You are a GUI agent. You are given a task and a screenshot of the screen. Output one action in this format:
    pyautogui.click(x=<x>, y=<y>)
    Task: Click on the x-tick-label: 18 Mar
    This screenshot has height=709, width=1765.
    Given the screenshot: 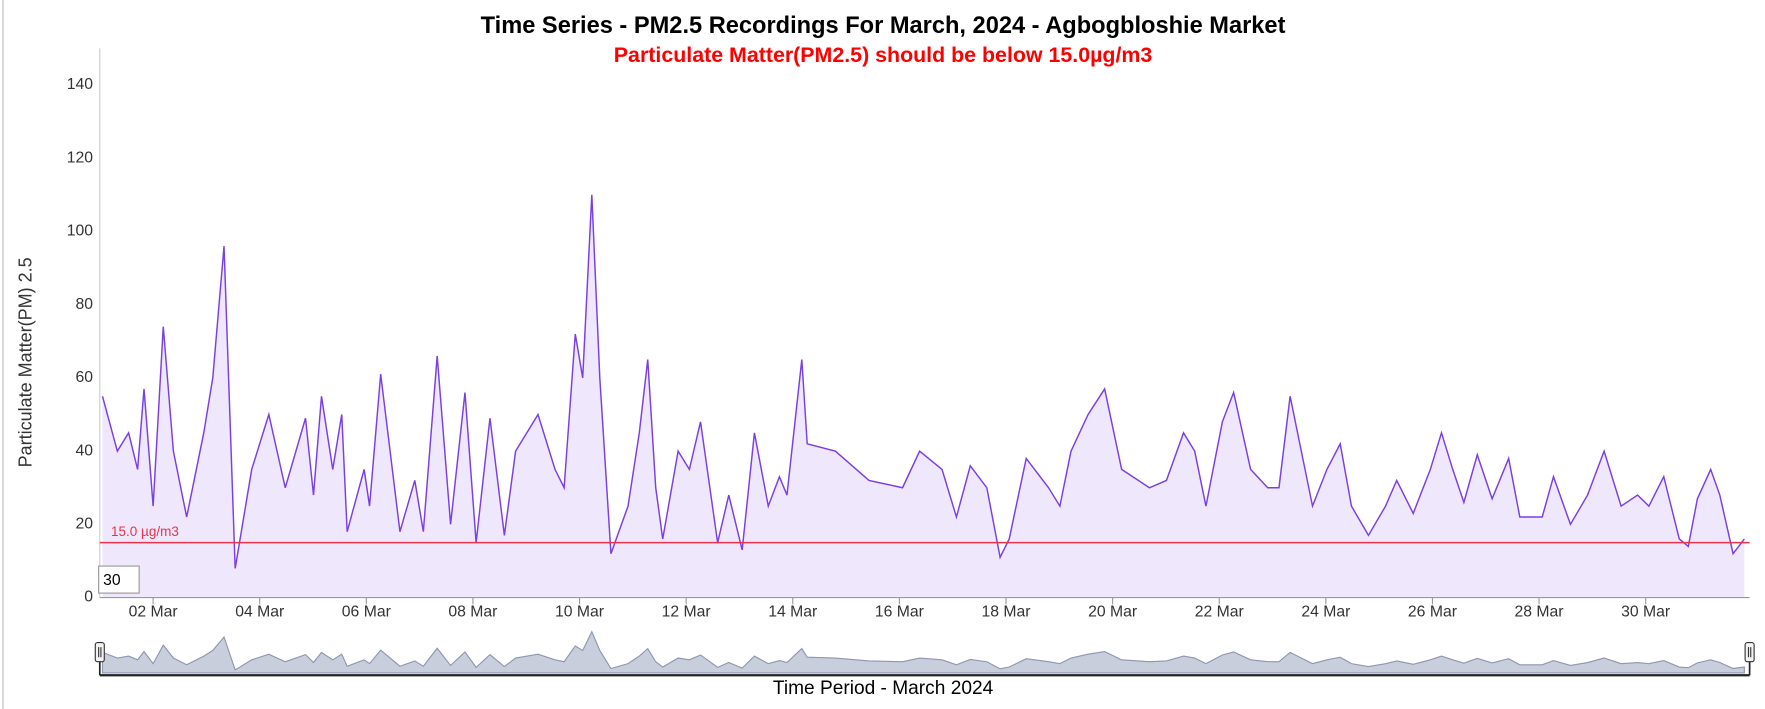 What is the action you would take?
    pyautogui.click(x=1005, y=611)
    